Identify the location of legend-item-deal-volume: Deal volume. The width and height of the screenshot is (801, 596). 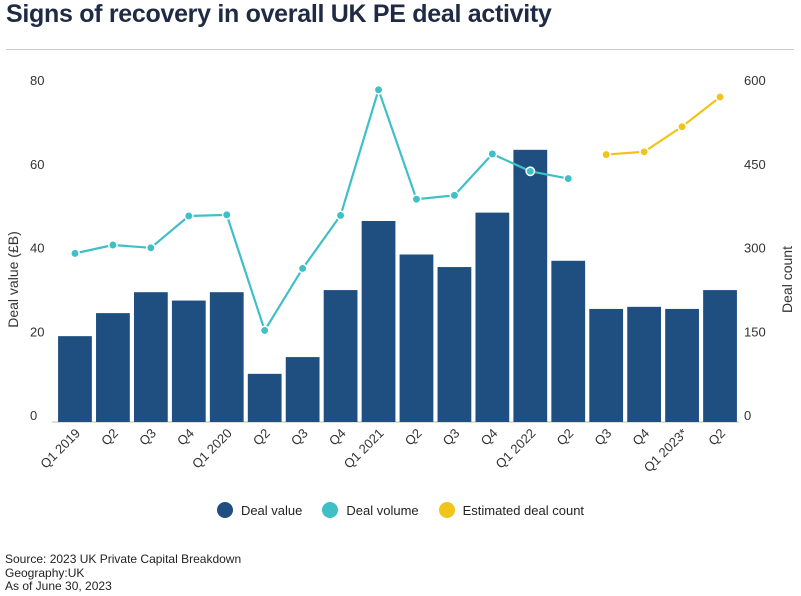
(370, 510).